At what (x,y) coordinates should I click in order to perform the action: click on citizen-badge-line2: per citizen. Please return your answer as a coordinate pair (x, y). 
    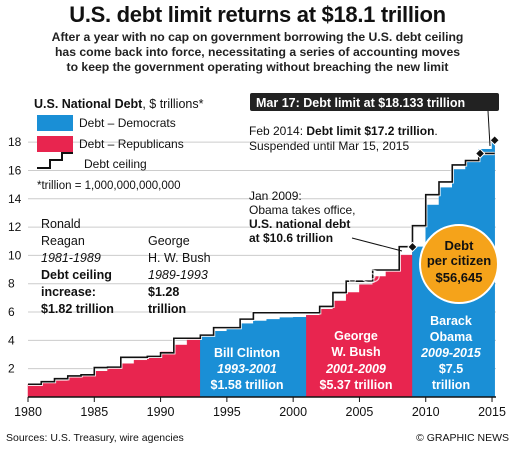
    Looking at the image, I should click on (459, 260).